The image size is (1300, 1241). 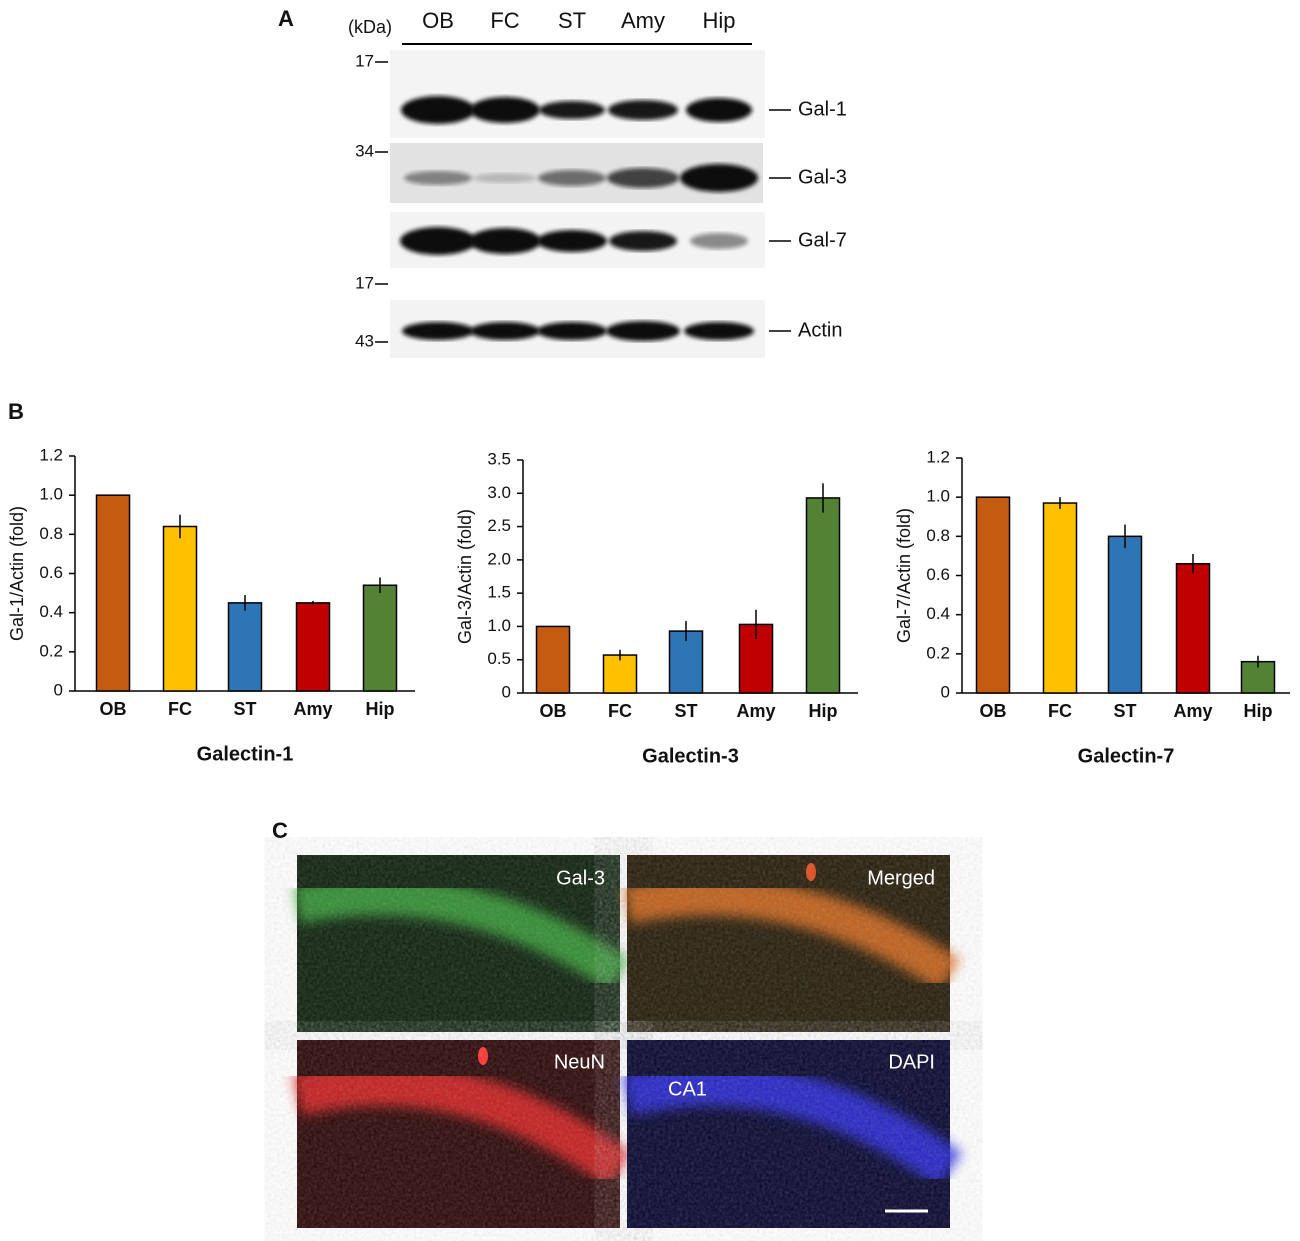 What do you see at coordinates (370, 27) in the screenshot?
I see `unit-label: (kDa)` at bounding box center [370, 27].